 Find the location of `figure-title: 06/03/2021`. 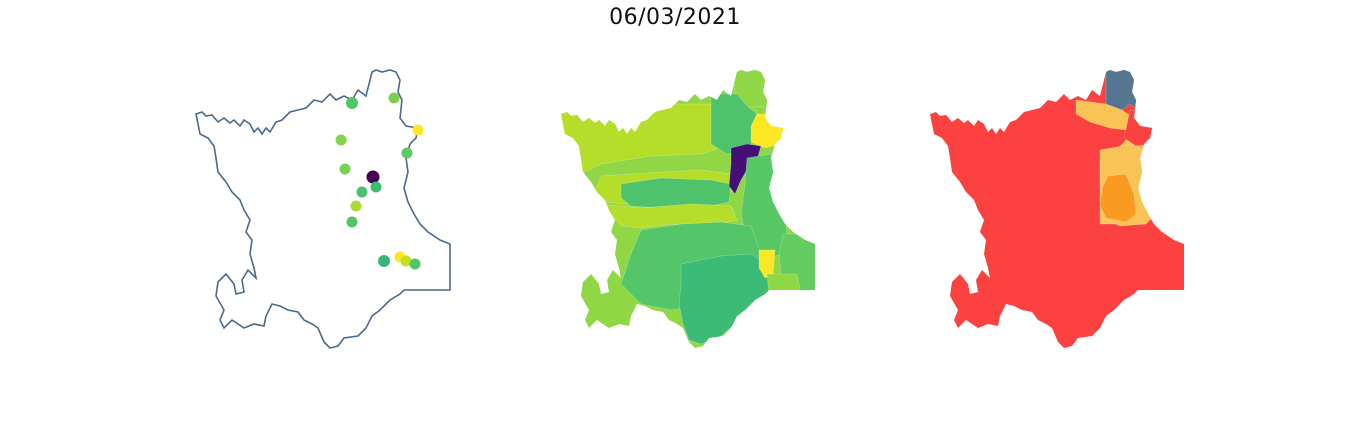

figure-title: 06/03/2021 is located at coordinates (675, 17).